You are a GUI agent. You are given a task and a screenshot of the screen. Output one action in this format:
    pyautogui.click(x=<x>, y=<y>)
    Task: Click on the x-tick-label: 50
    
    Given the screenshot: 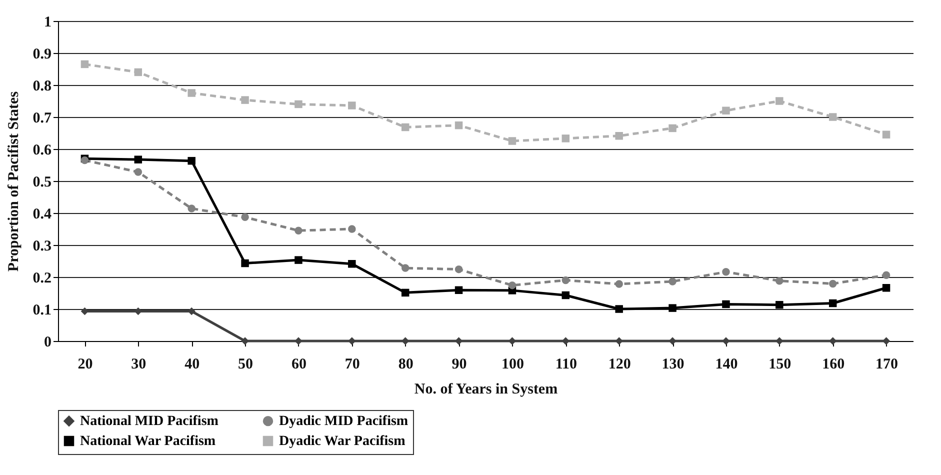 What is the action you would take?
    pyautogui.click(x=246, y=364)
    